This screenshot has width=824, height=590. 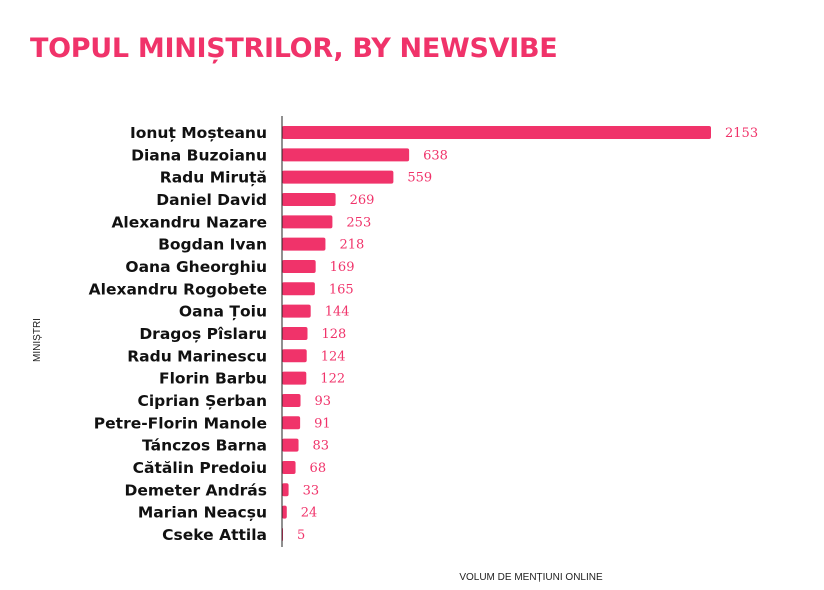 I want to click on value-label: 638, so click(x=435, y=155).